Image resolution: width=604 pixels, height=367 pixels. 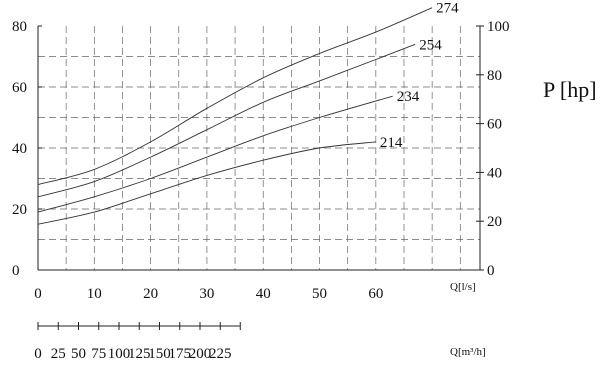 What do you see at coordinates (19, 210) in the screenshot?
I see `left-tick-label: 20` at bounding box center [19, 210].